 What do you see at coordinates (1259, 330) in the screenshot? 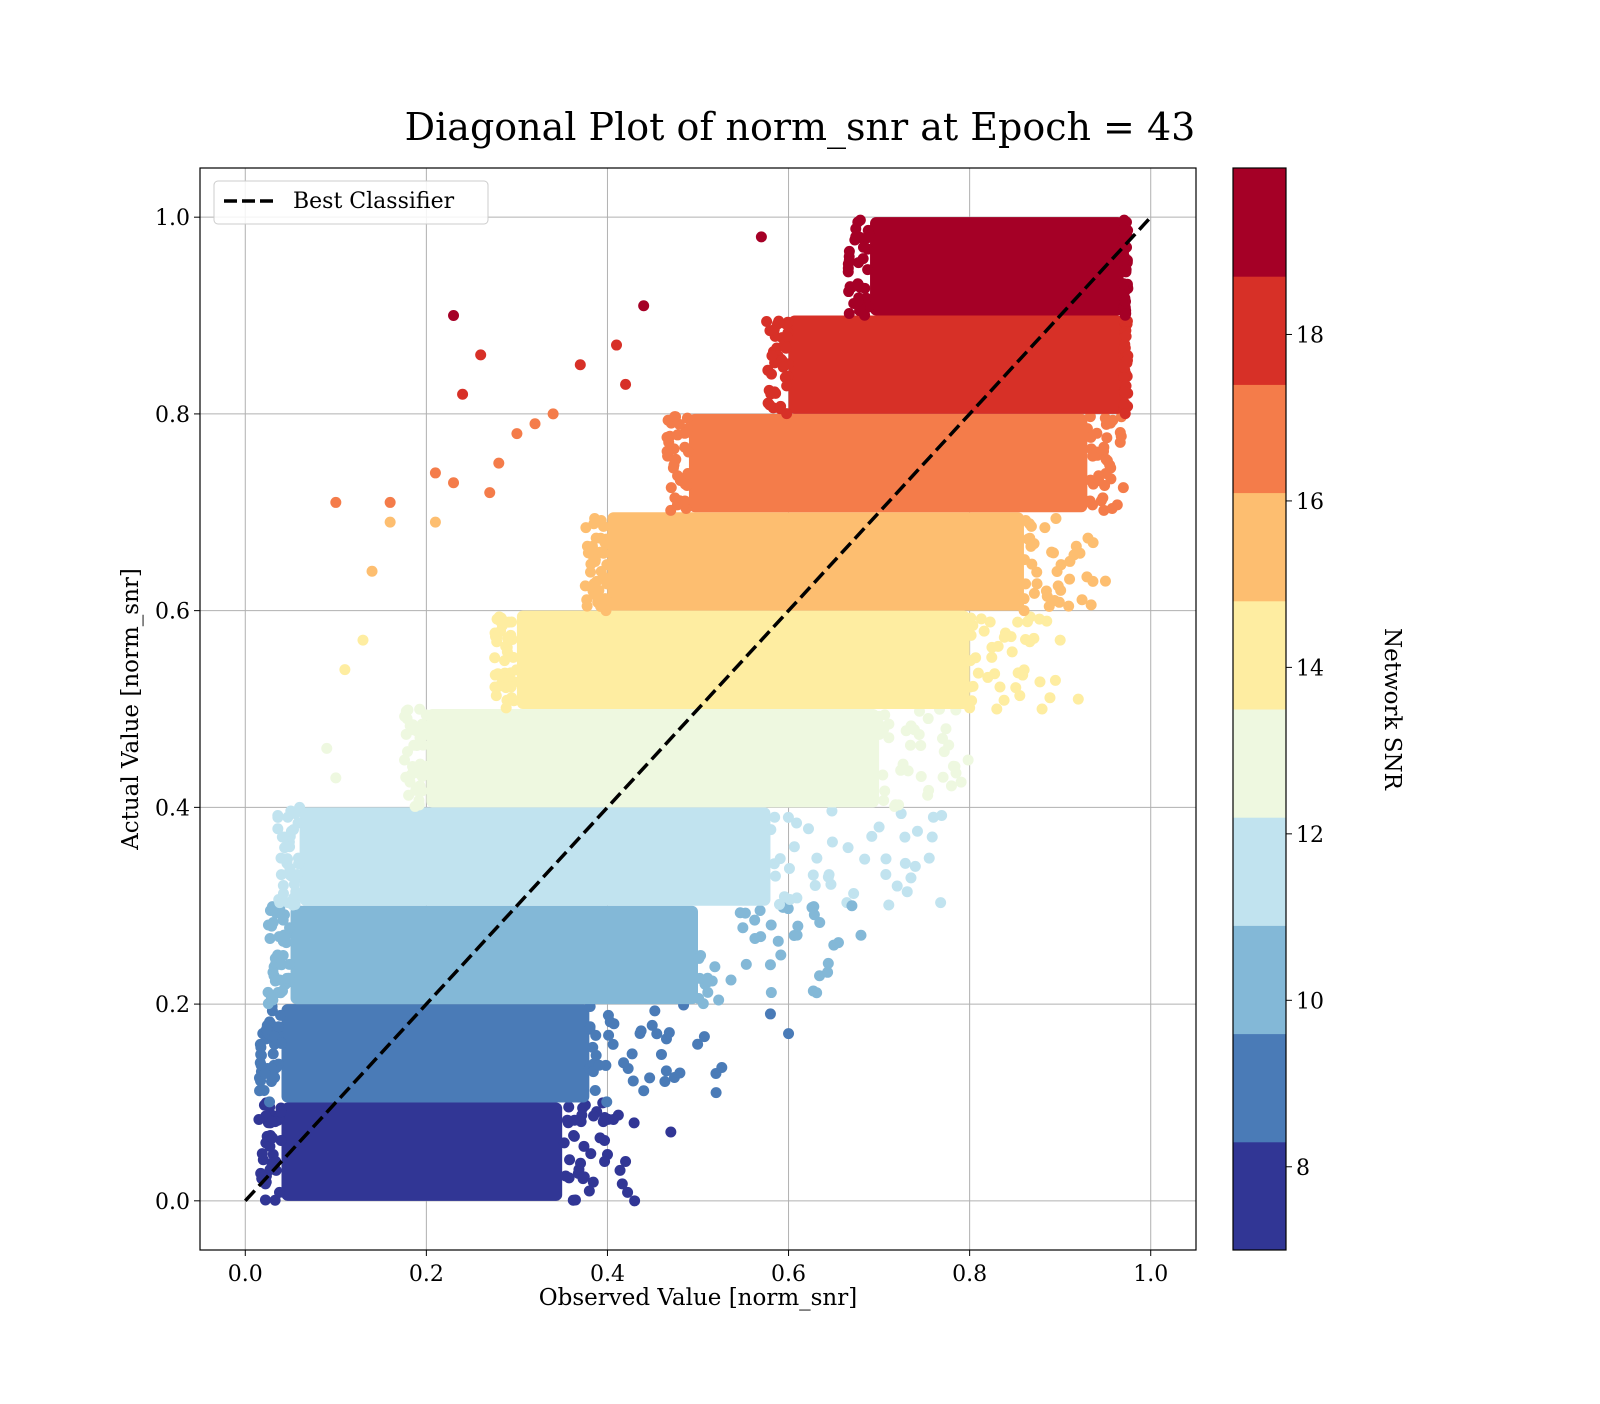
I see `colorbar-segment` at bounding box center [1259, 330].